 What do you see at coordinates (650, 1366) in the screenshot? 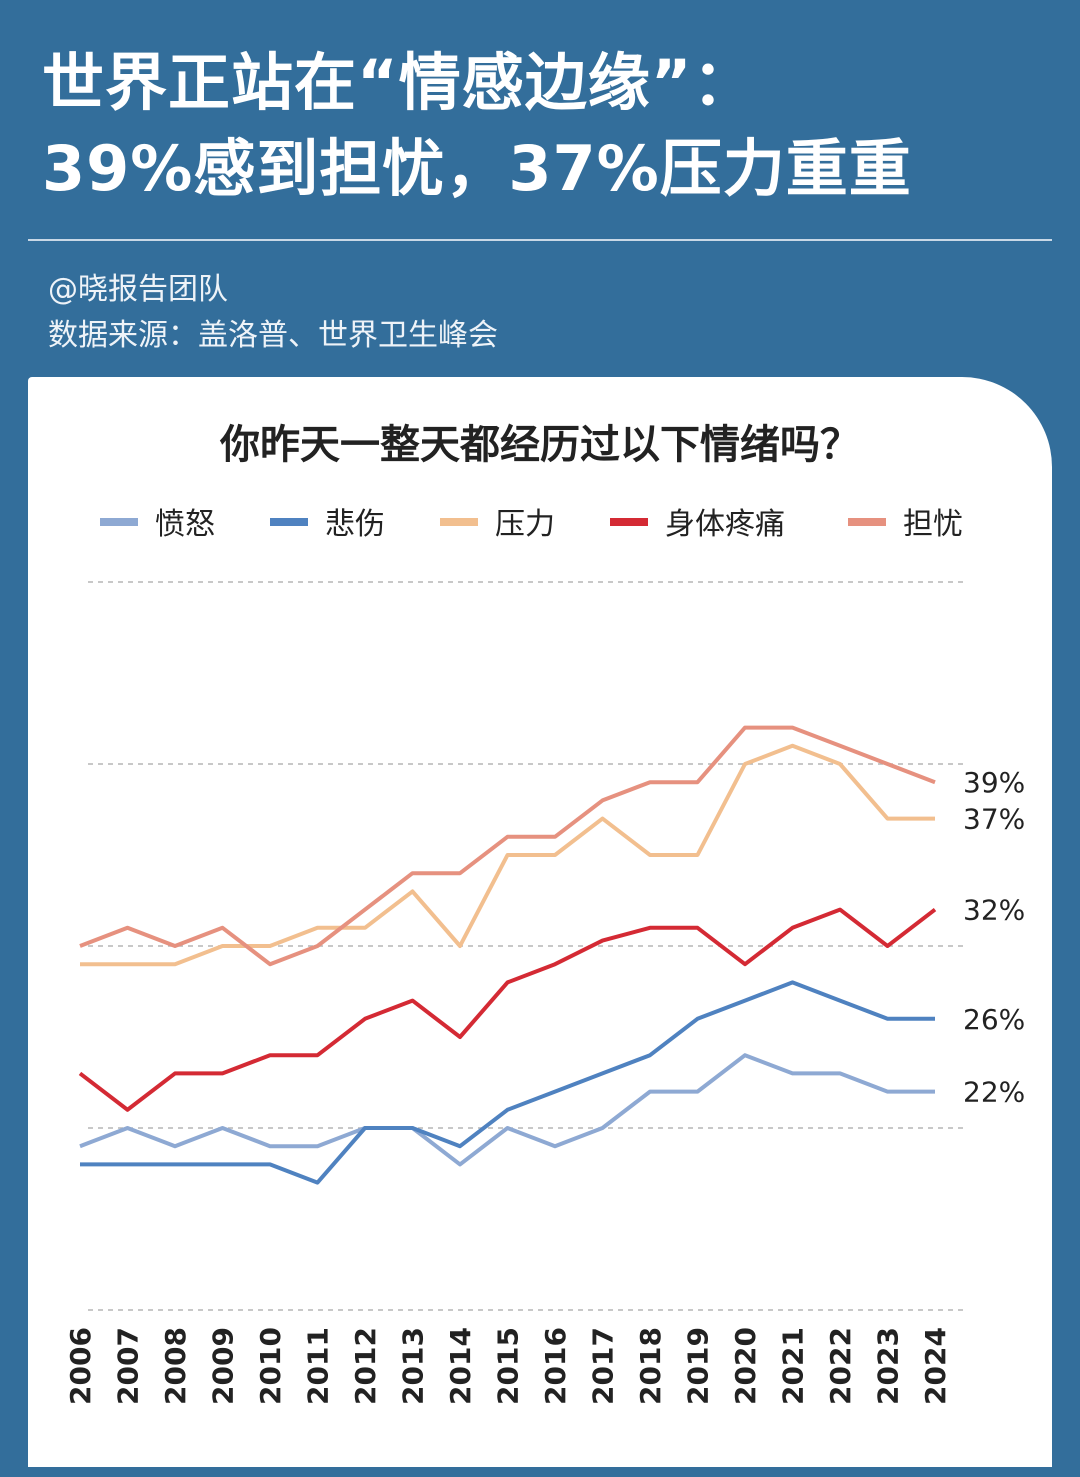
I see `x-tick-label: 2018` at bounding box center [650, 1366].